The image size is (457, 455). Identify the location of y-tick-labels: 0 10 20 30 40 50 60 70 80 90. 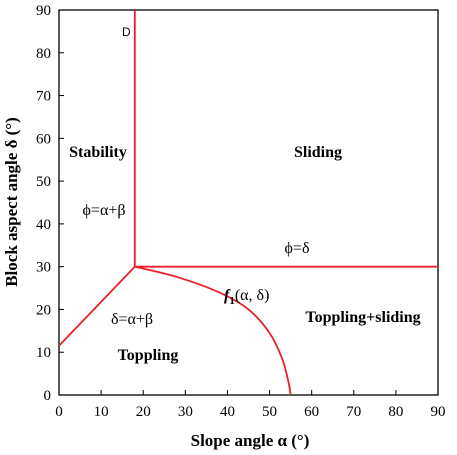
(43, 203).